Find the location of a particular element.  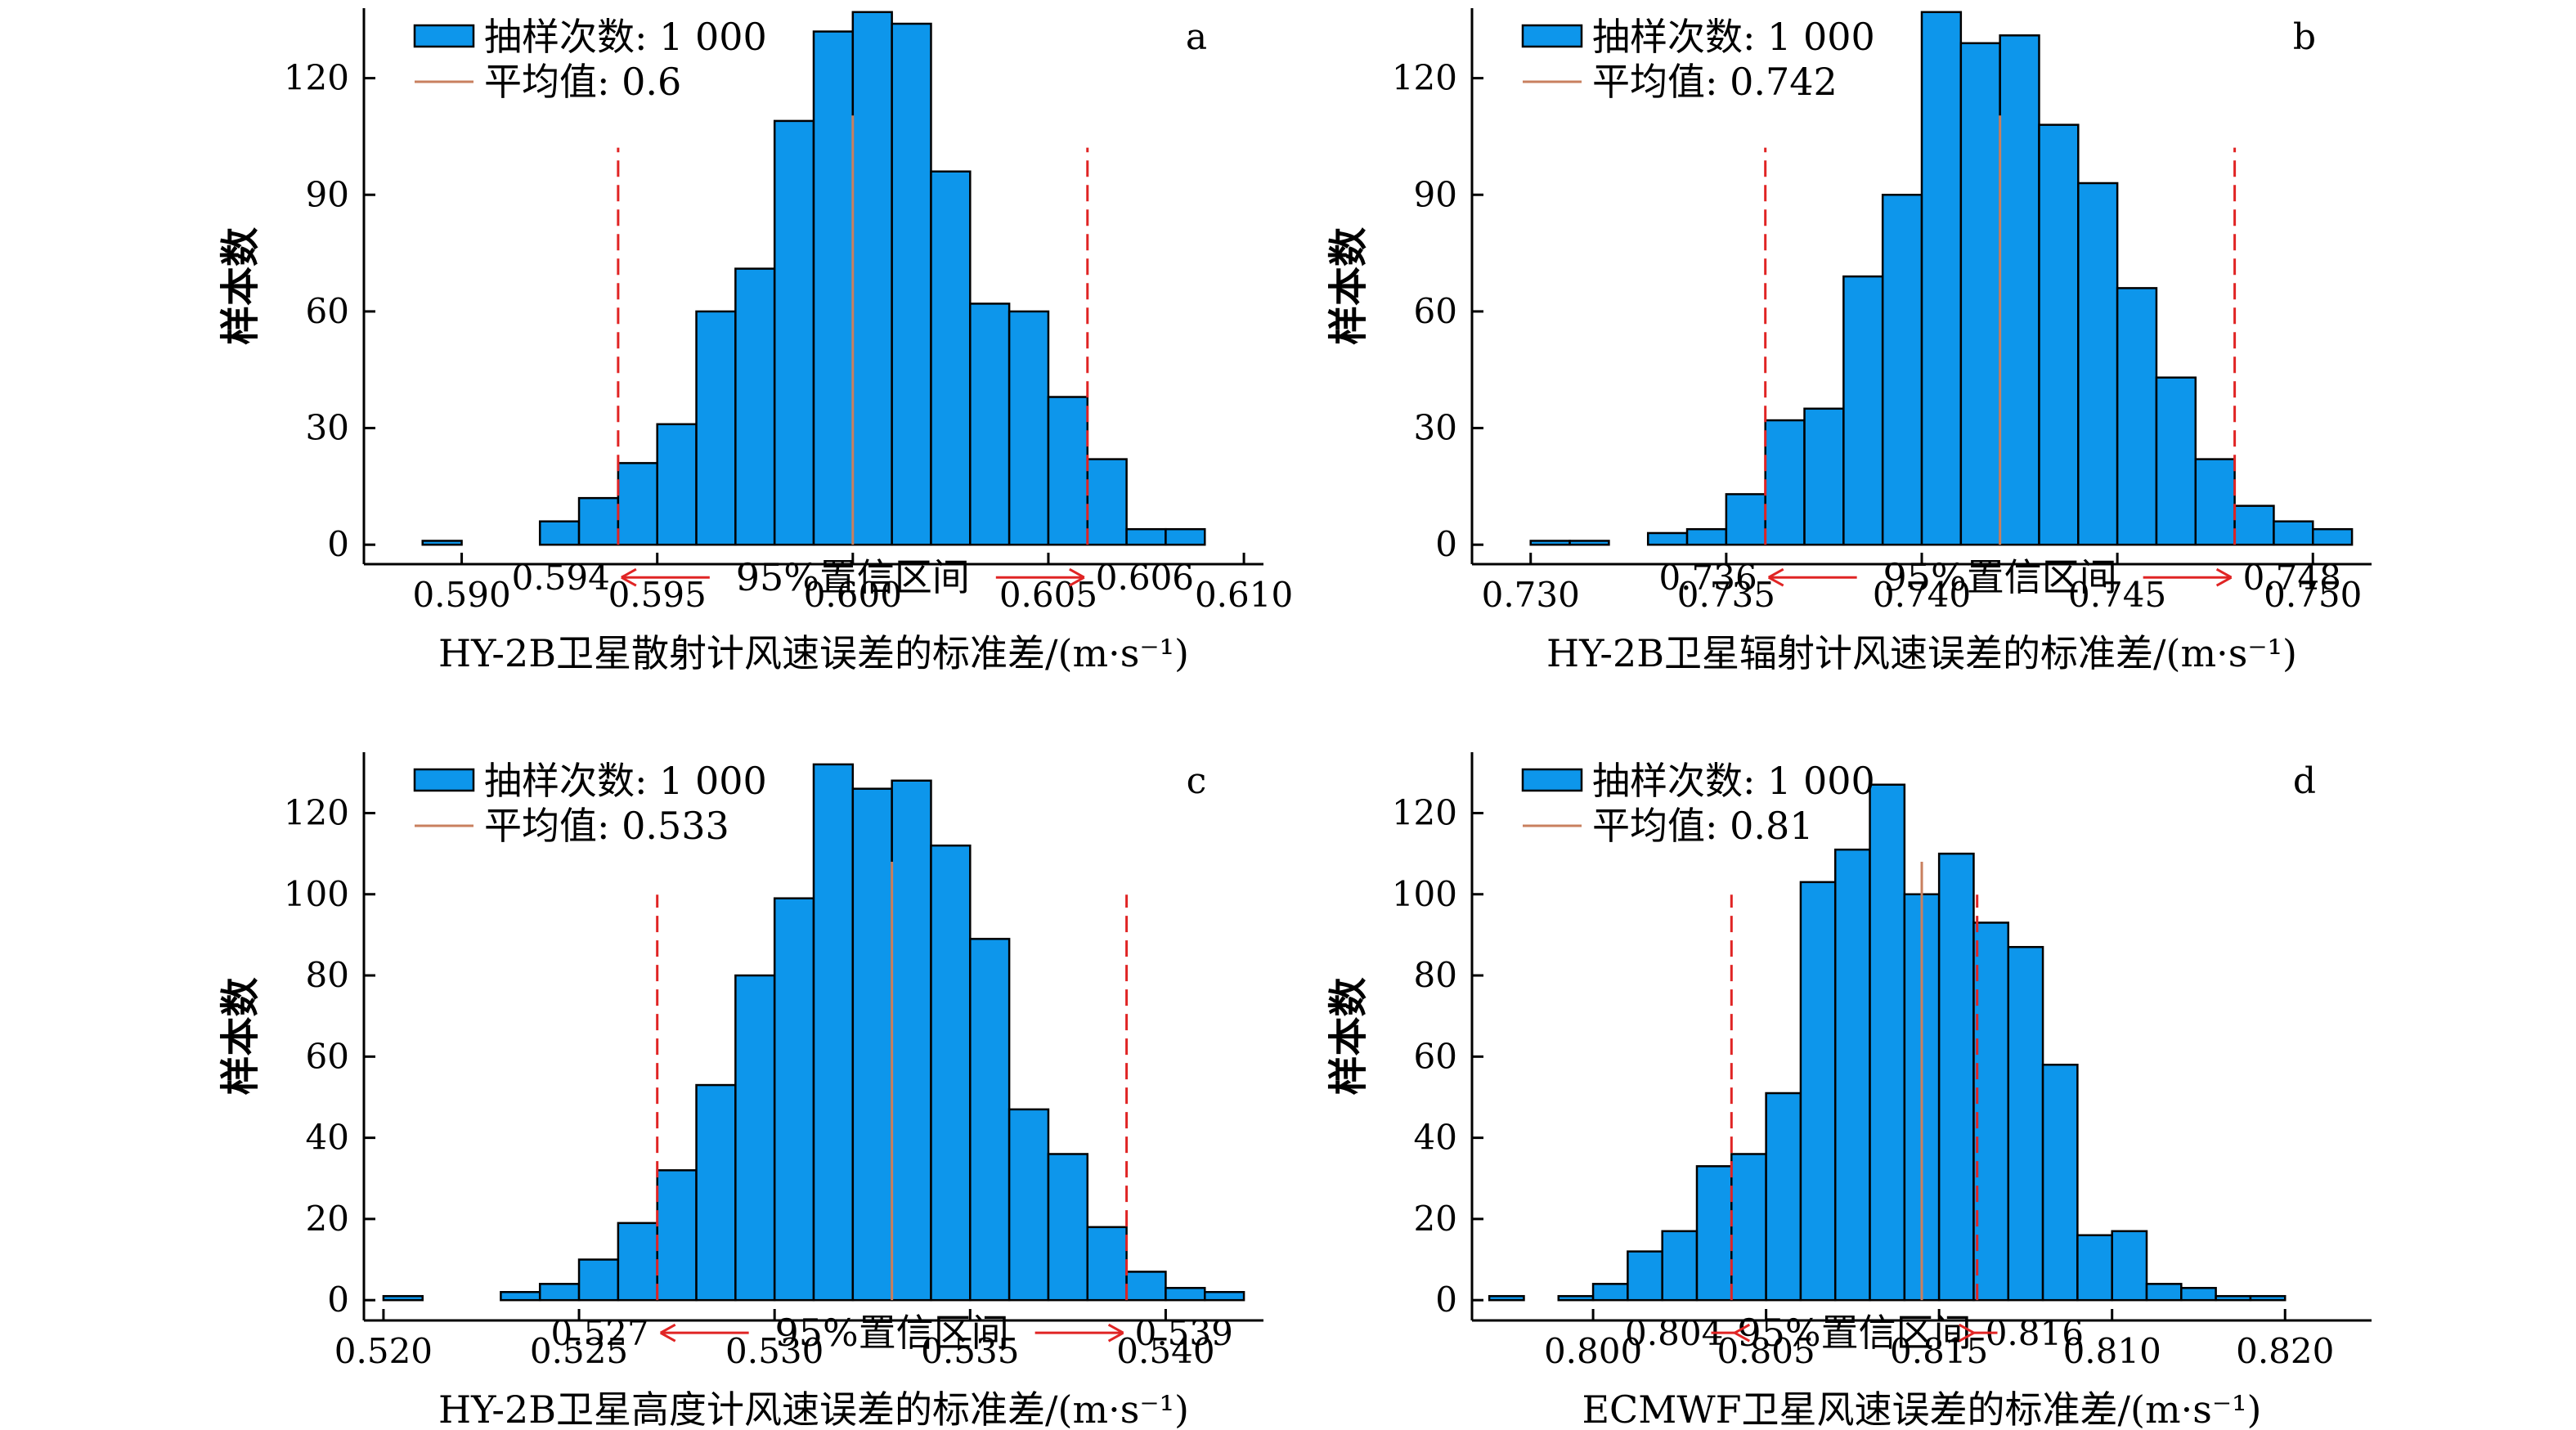

ci-upper-value: 0.606 is located at coordinates (1145, 578).